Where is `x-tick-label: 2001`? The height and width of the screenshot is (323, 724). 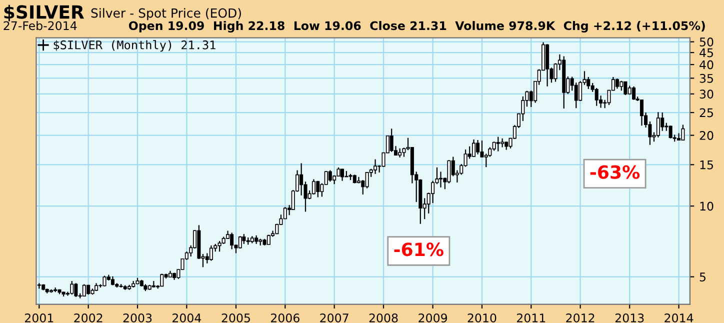 x-tick-label: 2001 is located at coordinates (39, 318).